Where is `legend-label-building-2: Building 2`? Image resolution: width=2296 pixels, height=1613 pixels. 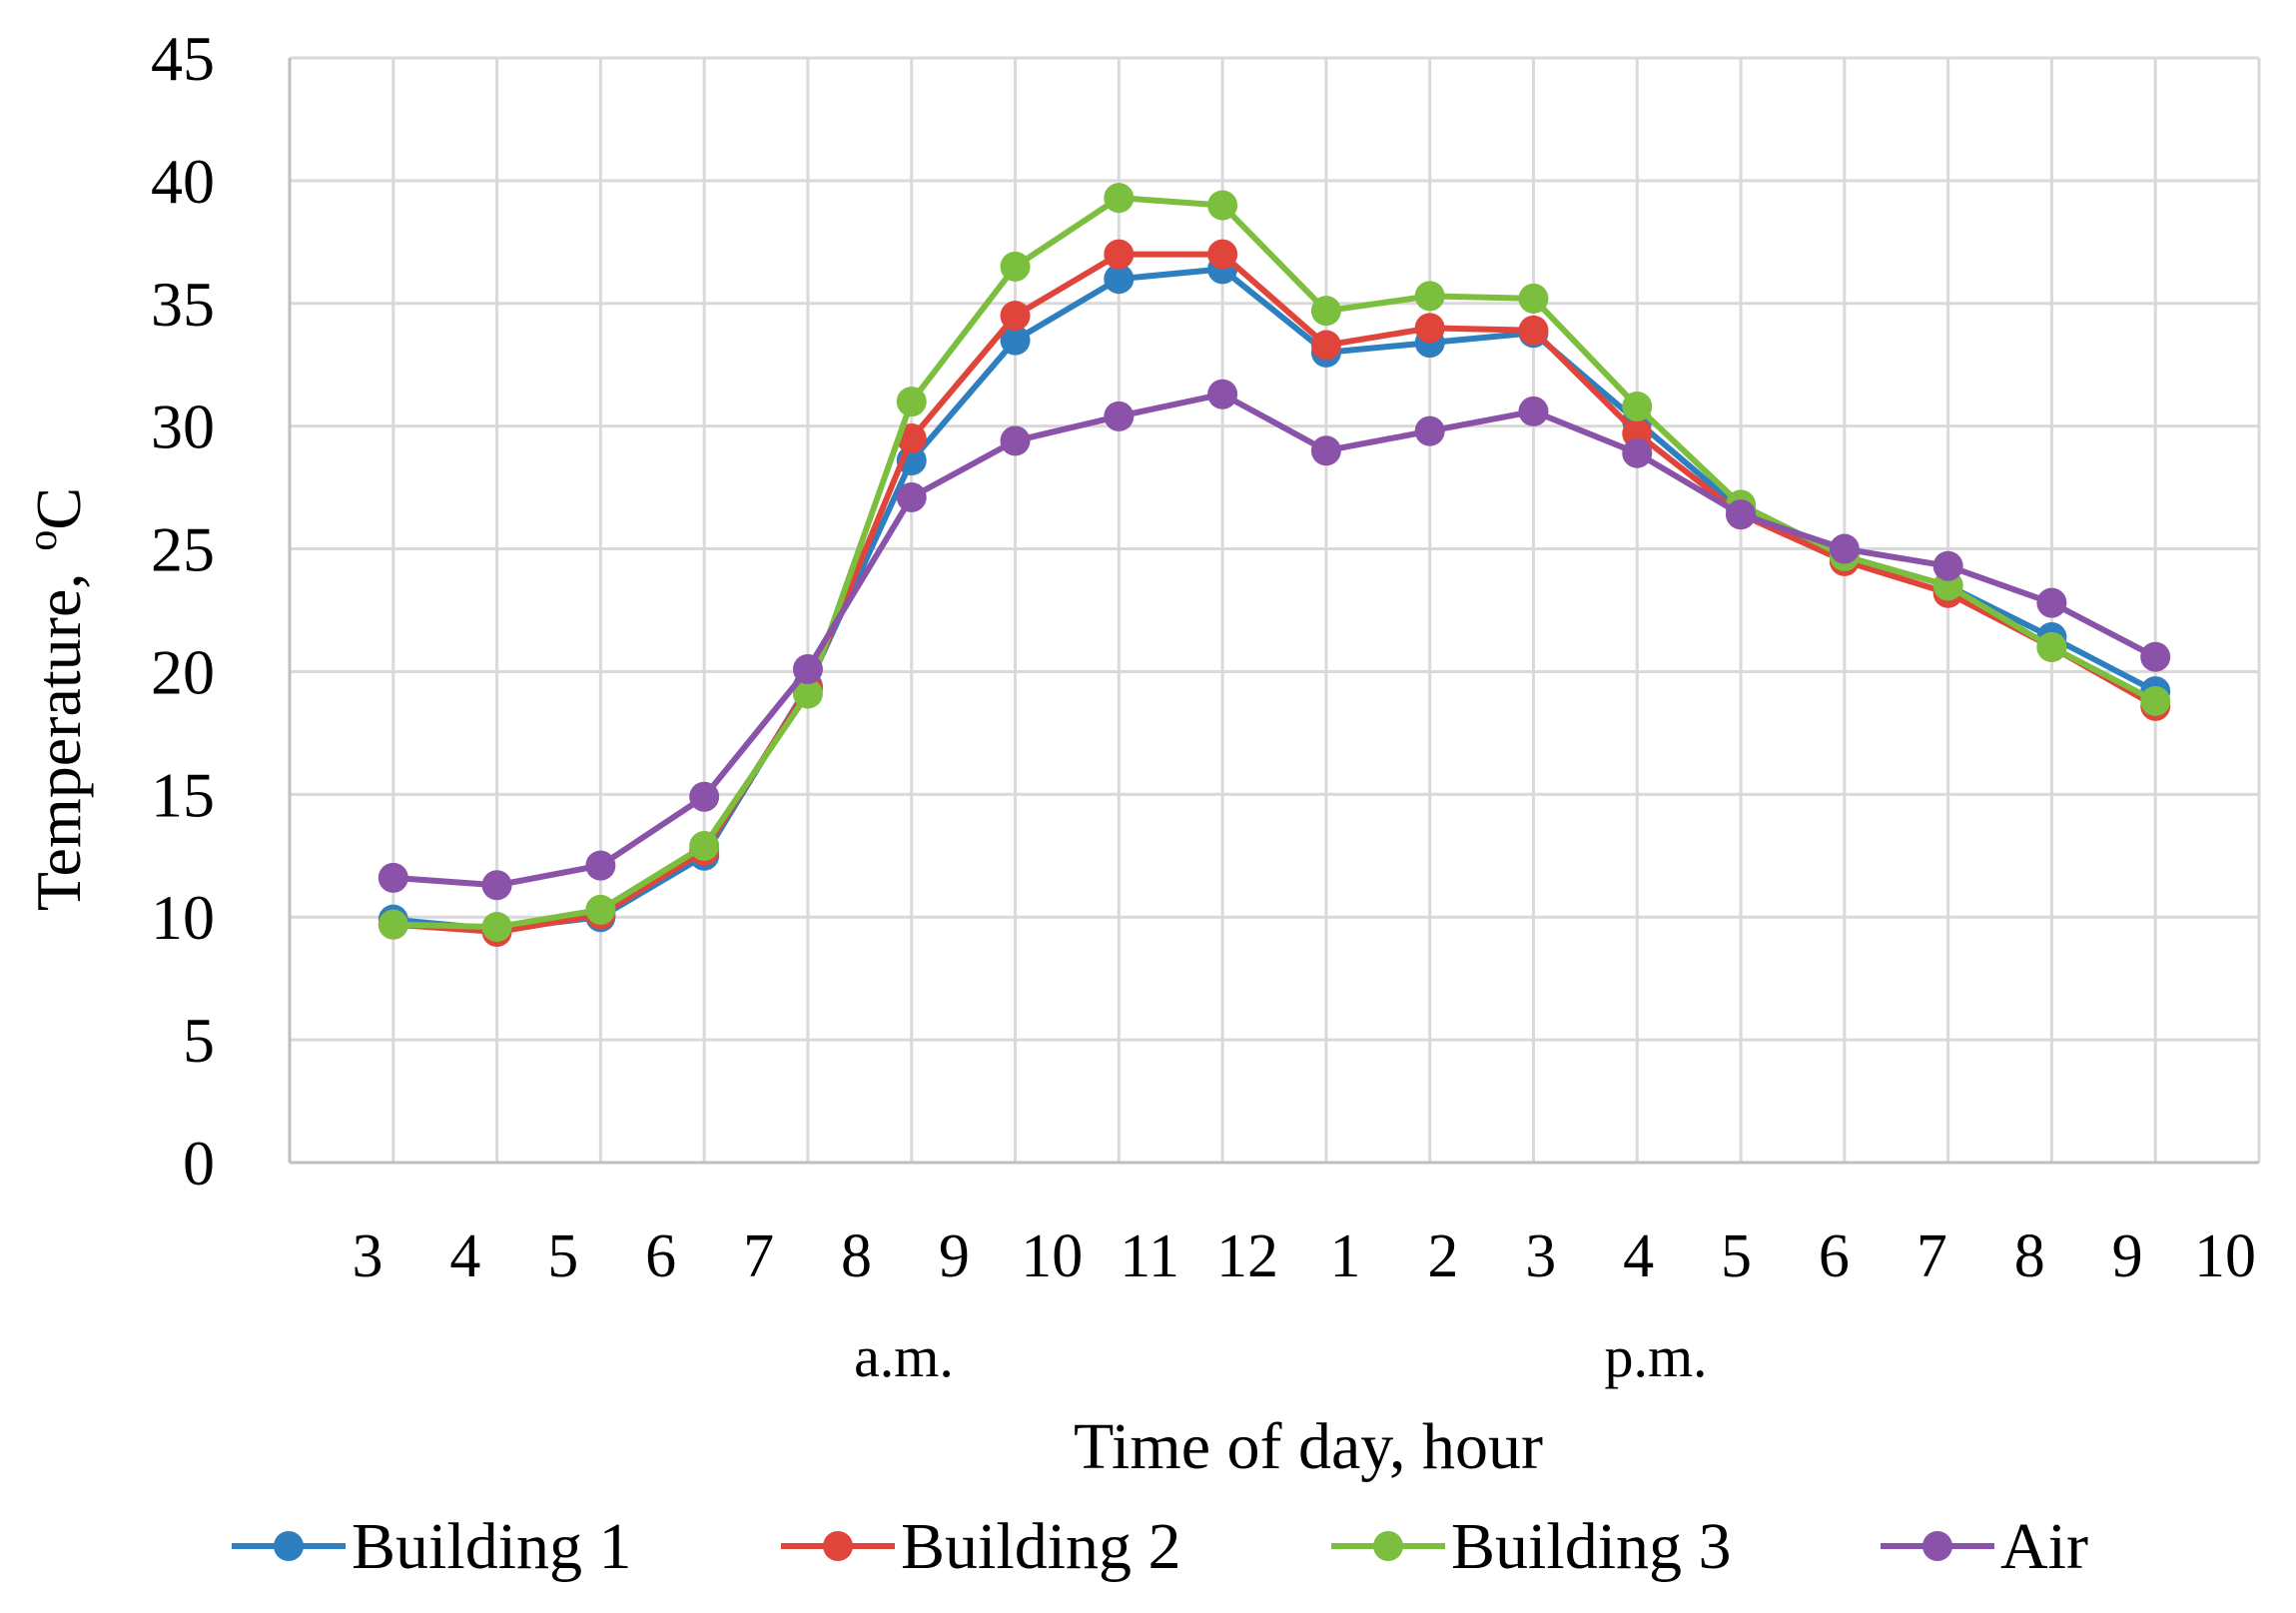 legend-label-building-2: Building 2 is located at coordinates (1041, 1546).